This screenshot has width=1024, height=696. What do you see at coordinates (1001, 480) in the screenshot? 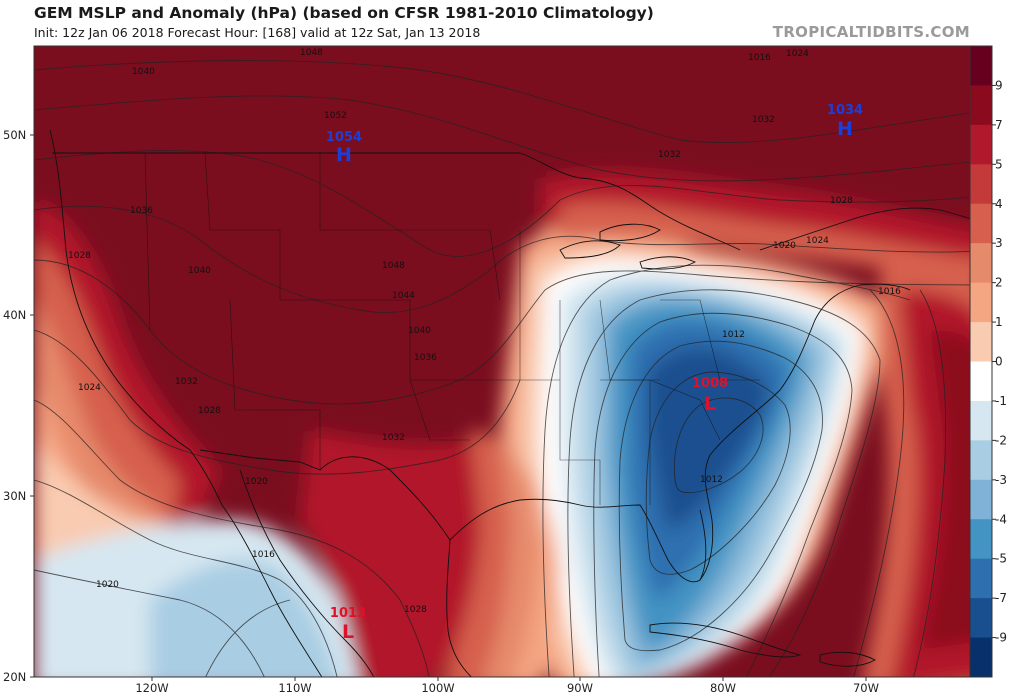
I see `colorbar-tick-label: -3` at bounding box center [1001, 480].